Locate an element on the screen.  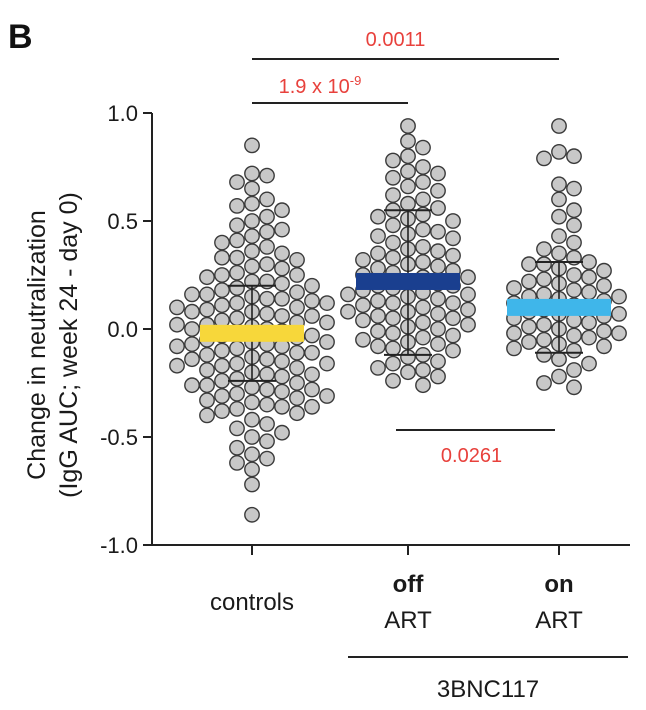
panel-label: B is located at coordinates (20, 37).